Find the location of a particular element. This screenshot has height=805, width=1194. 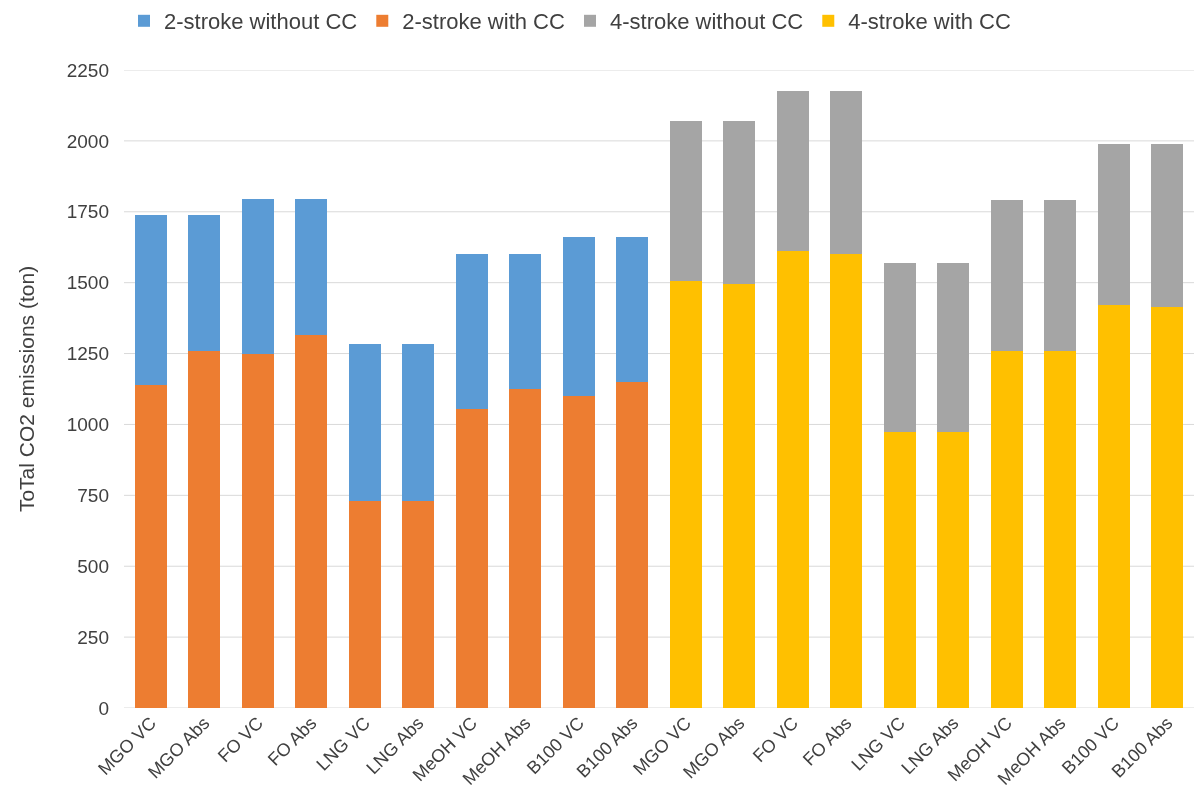

y-tick-label: 1500 is located at coordinates (87, 283).